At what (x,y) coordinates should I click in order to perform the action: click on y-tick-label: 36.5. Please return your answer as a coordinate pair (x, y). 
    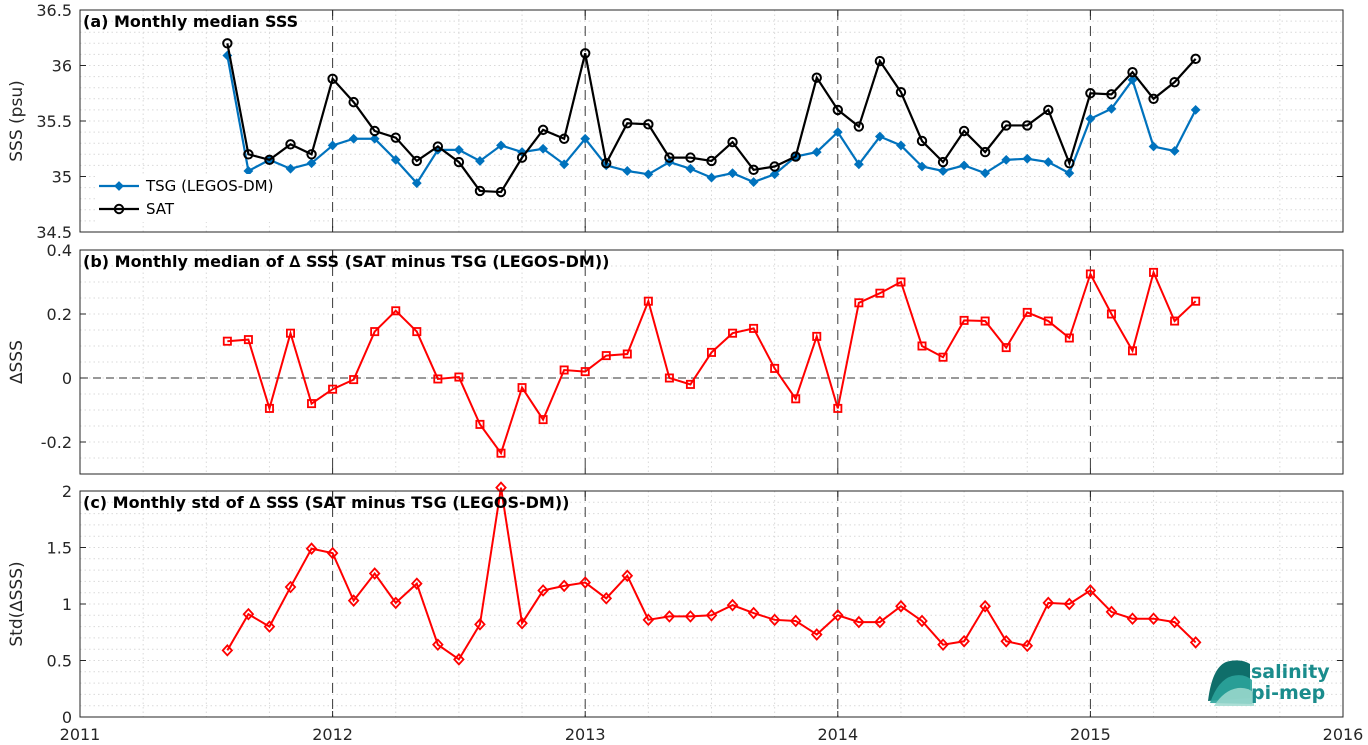
    Looking at the image, I should click on (54, 10).